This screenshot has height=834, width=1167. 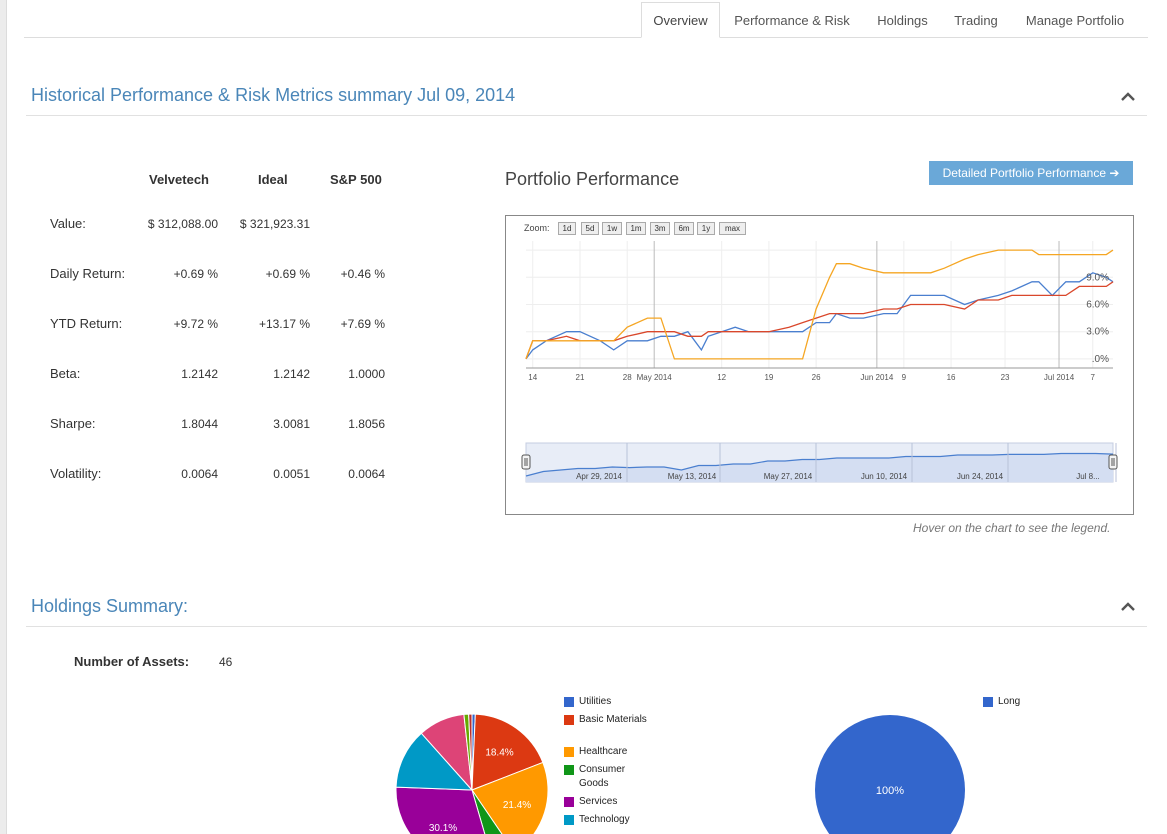 I want to click on metric-row-label: Sharpe:, so click(x=73, y=423).